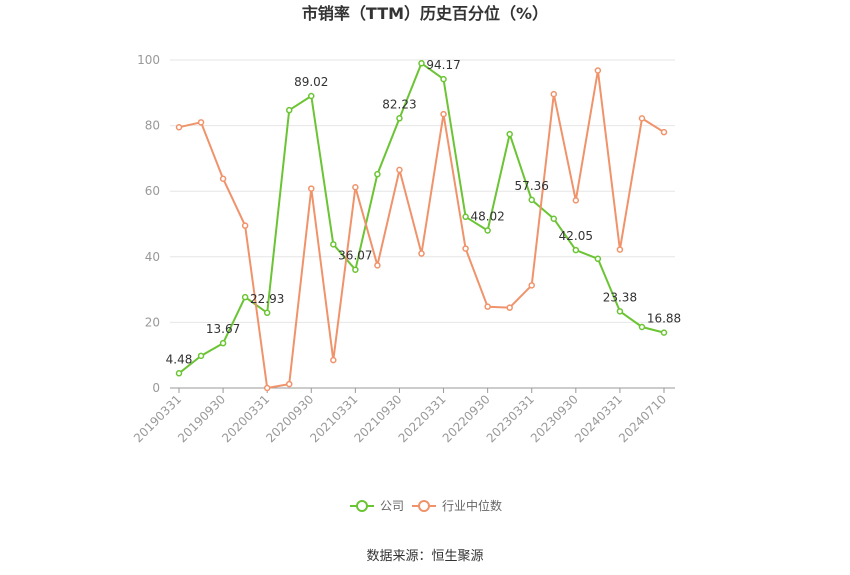 This screenshot has width=850, height=575. What do you see at coordinates (148, 60) in the screenshot?
I see `y-tick-label: 100` at bounding box center [148, 60].